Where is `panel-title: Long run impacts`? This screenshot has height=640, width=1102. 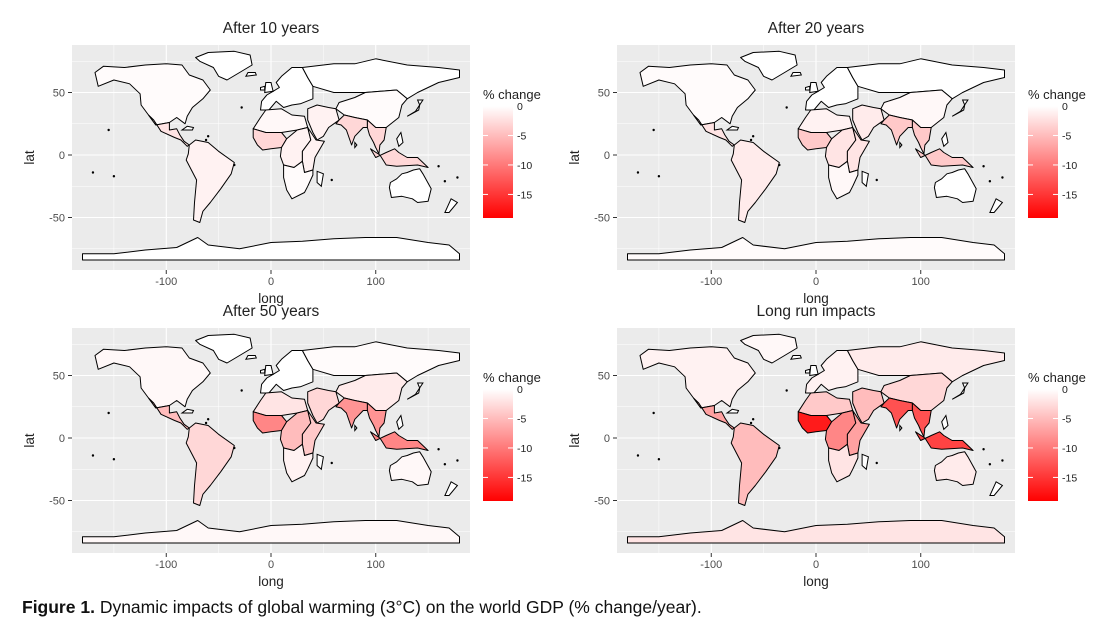
panel-title: Long run impacts is located at coordinates (816, 311).